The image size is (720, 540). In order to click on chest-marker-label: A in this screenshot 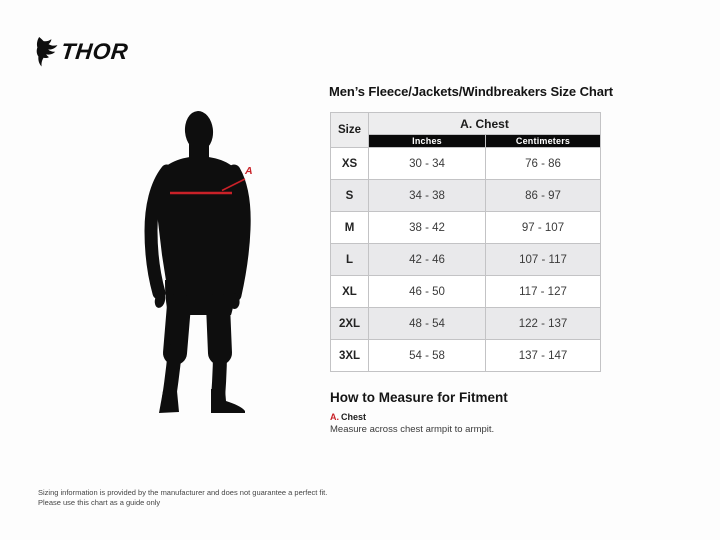, I will do `click(249, 171)`.